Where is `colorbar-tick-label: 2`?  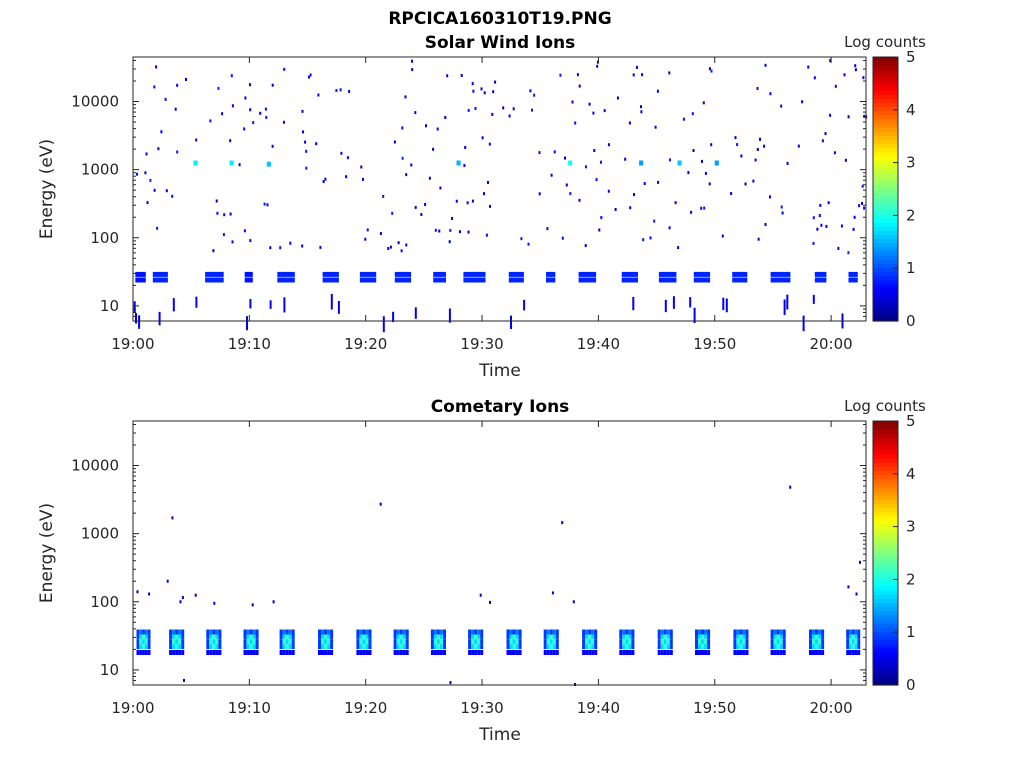
colorbar-tick-label: 2 is located at coordinates (911, 579).